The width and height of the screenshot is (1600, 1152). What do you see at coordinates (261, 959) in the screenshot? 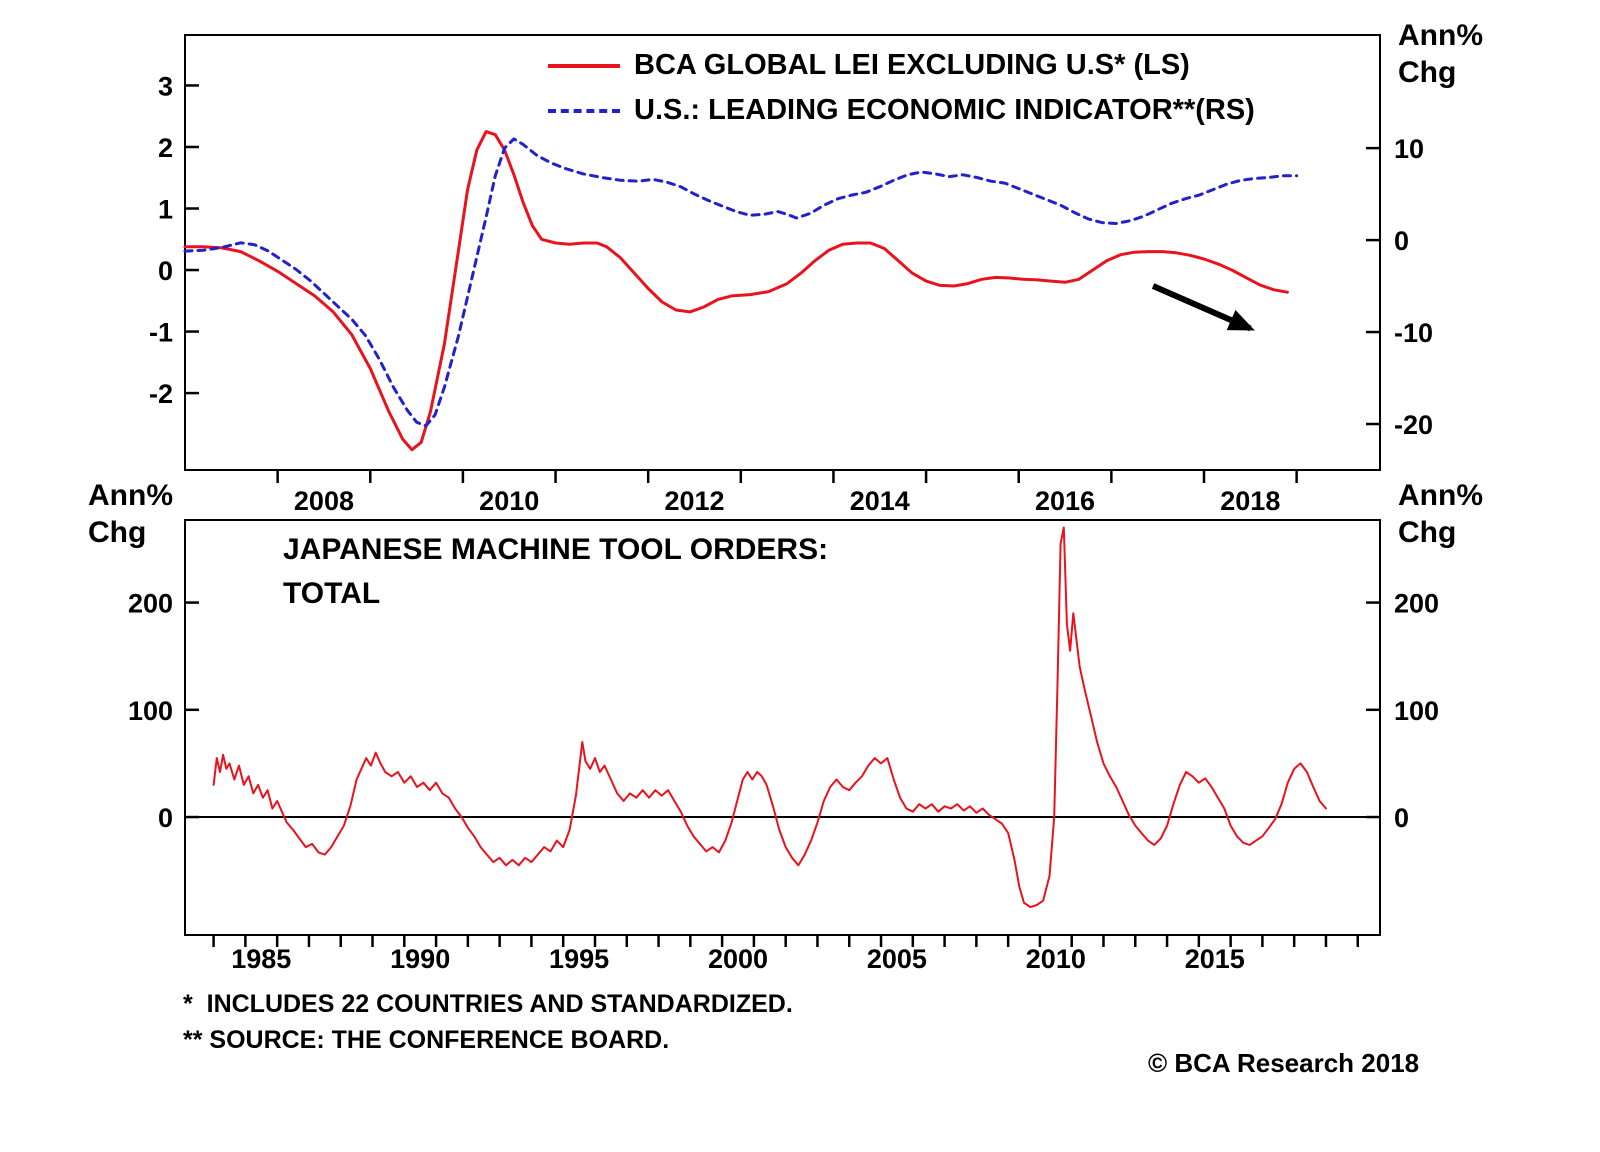
I see `tick-label: 1985` at bounding box center [261, 959].